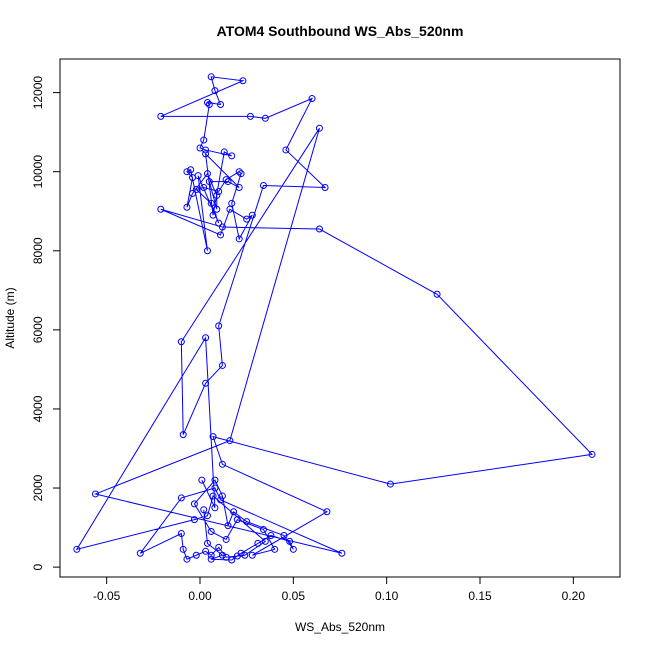  What do you see at coordinates (46, 323) in the screenshot?
I see `y-axis: 0 2000 4000 6000 8000 10000 12000` at bounding box center [46, 323].